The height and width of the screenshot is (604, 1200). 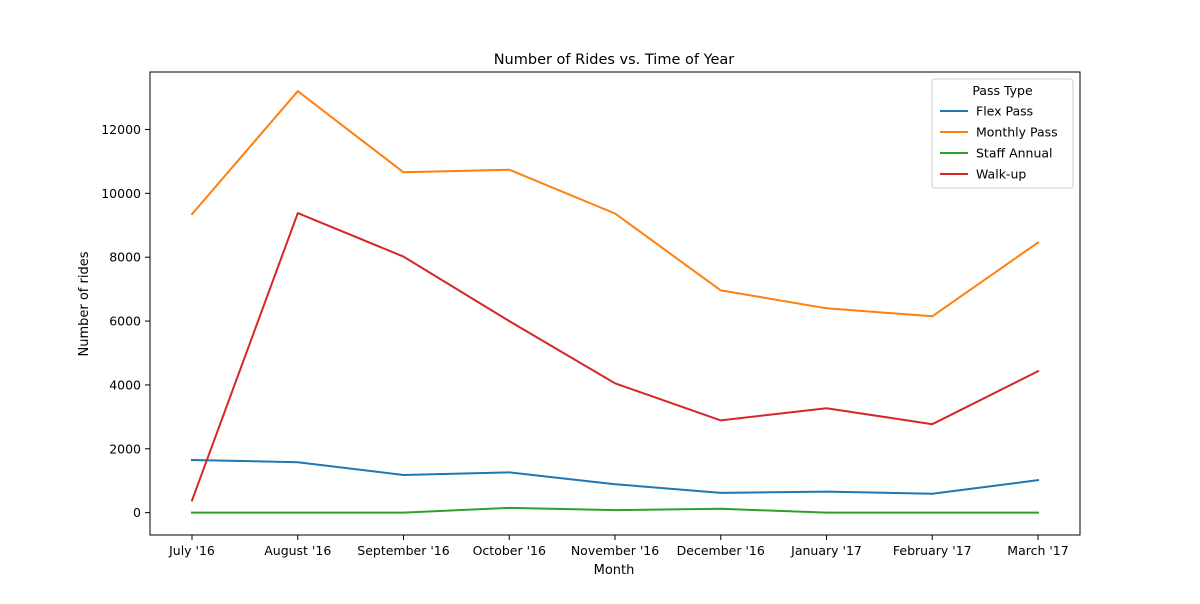 What do you see at coordinates (615, 476) in the screenshot?
I see `series-line-flex-pass` at bounding box center [615, 476].